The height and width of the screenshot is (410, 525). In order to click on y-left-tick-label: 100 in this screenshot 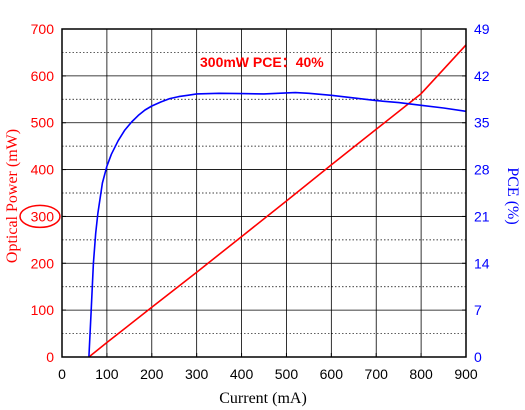, I will do `click(43, 310)`.